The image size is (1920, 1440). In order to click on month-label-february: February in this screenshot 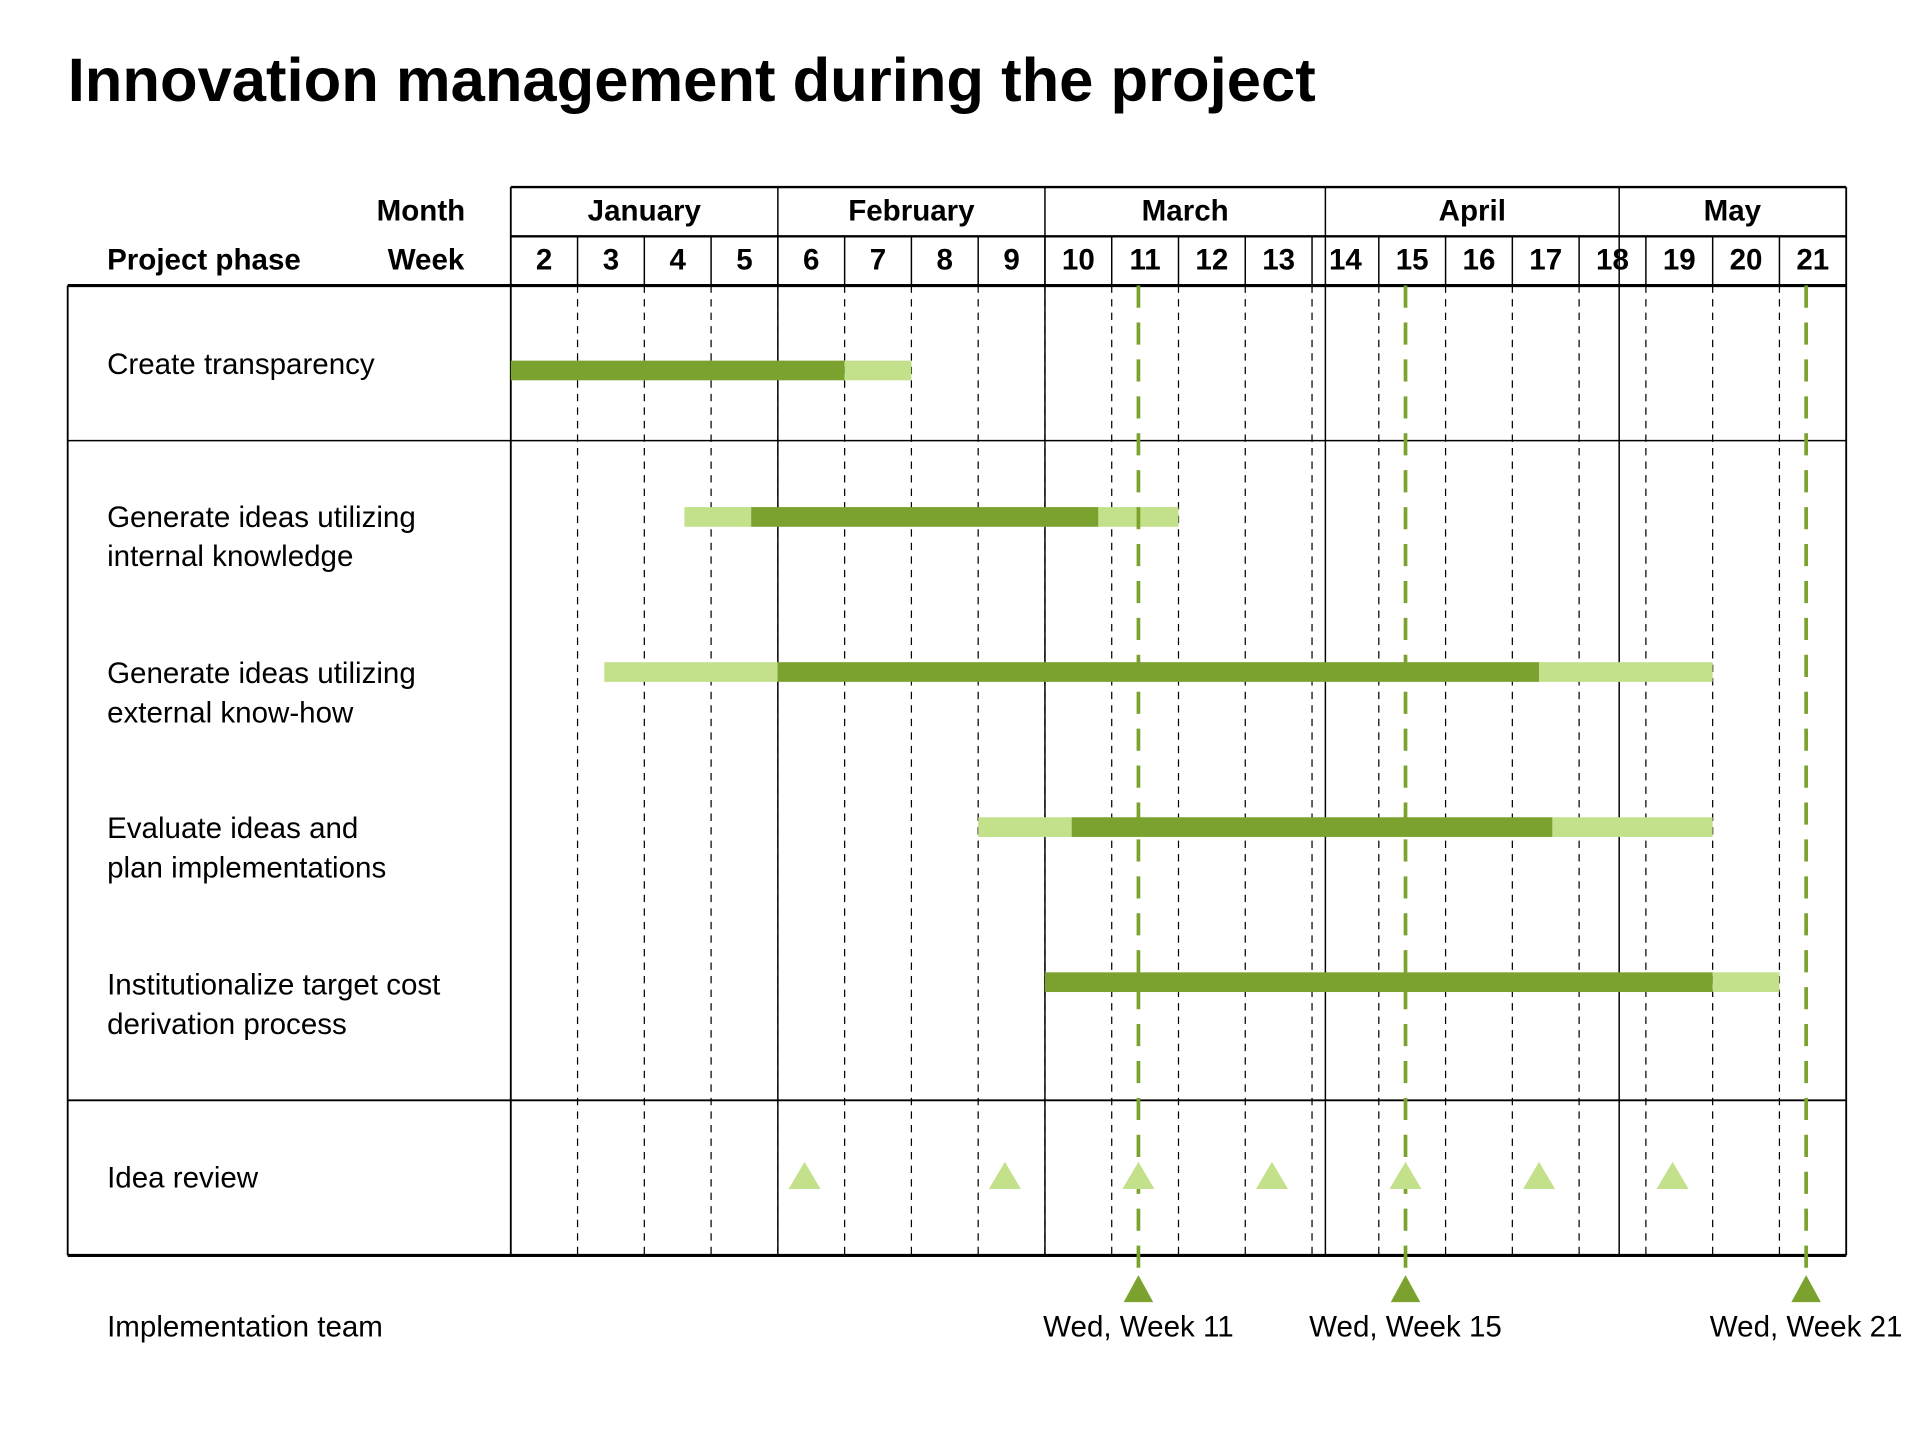, I will do `click(911, 211)`.